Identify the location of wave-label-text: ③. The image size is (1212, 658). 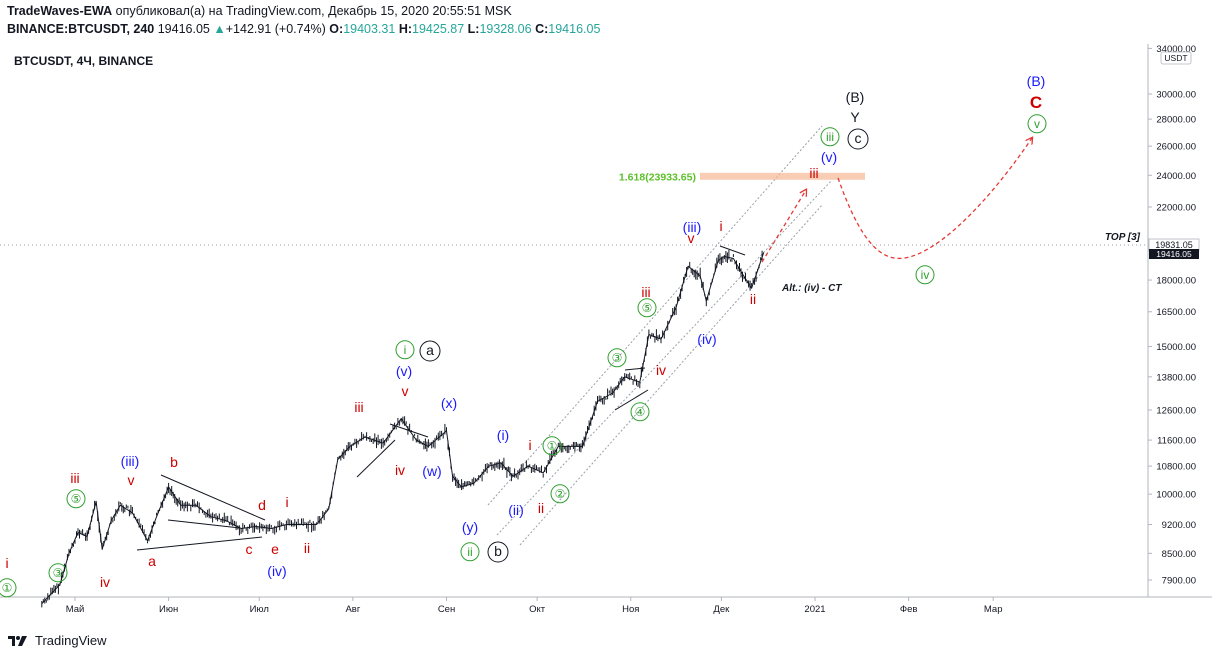
(58, 573).